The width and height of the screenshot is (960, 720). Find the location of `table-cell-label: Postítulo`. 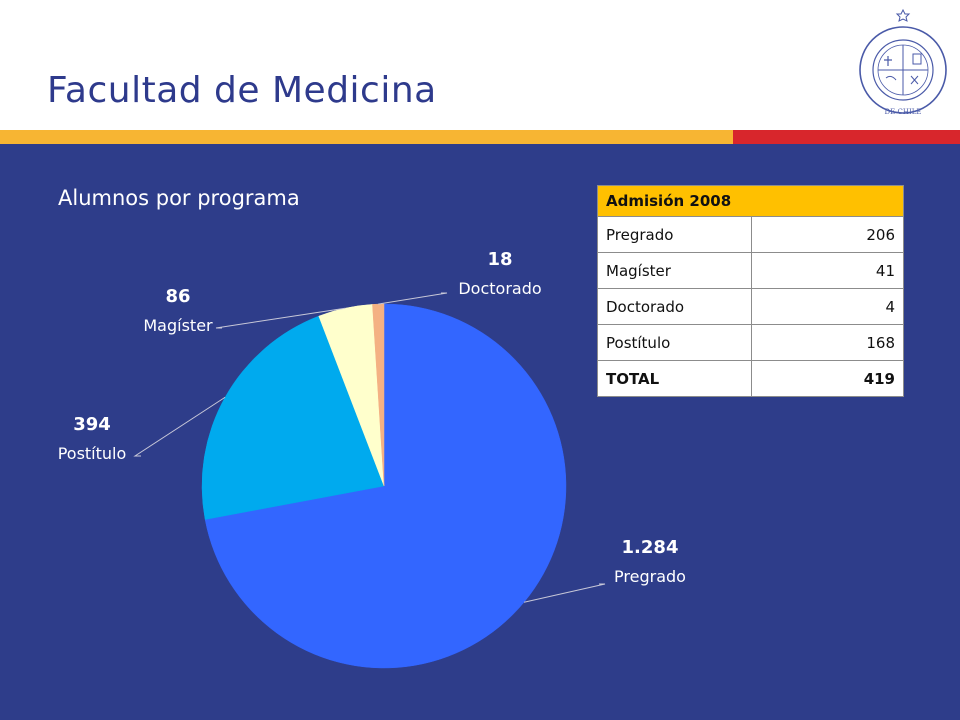

table-cell-label: Postítulo is located at coordinates (674, 342).